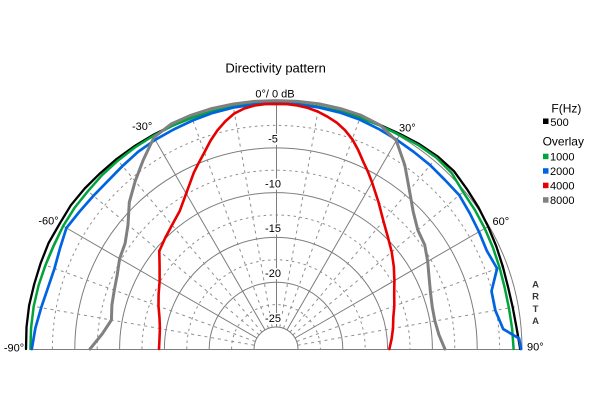 The width and height of the screenshot is (600, 400). Describe the element at coordinates (274, 94) in the screenshot. I see `svg-text: 0°/ 0 dB` at that location.